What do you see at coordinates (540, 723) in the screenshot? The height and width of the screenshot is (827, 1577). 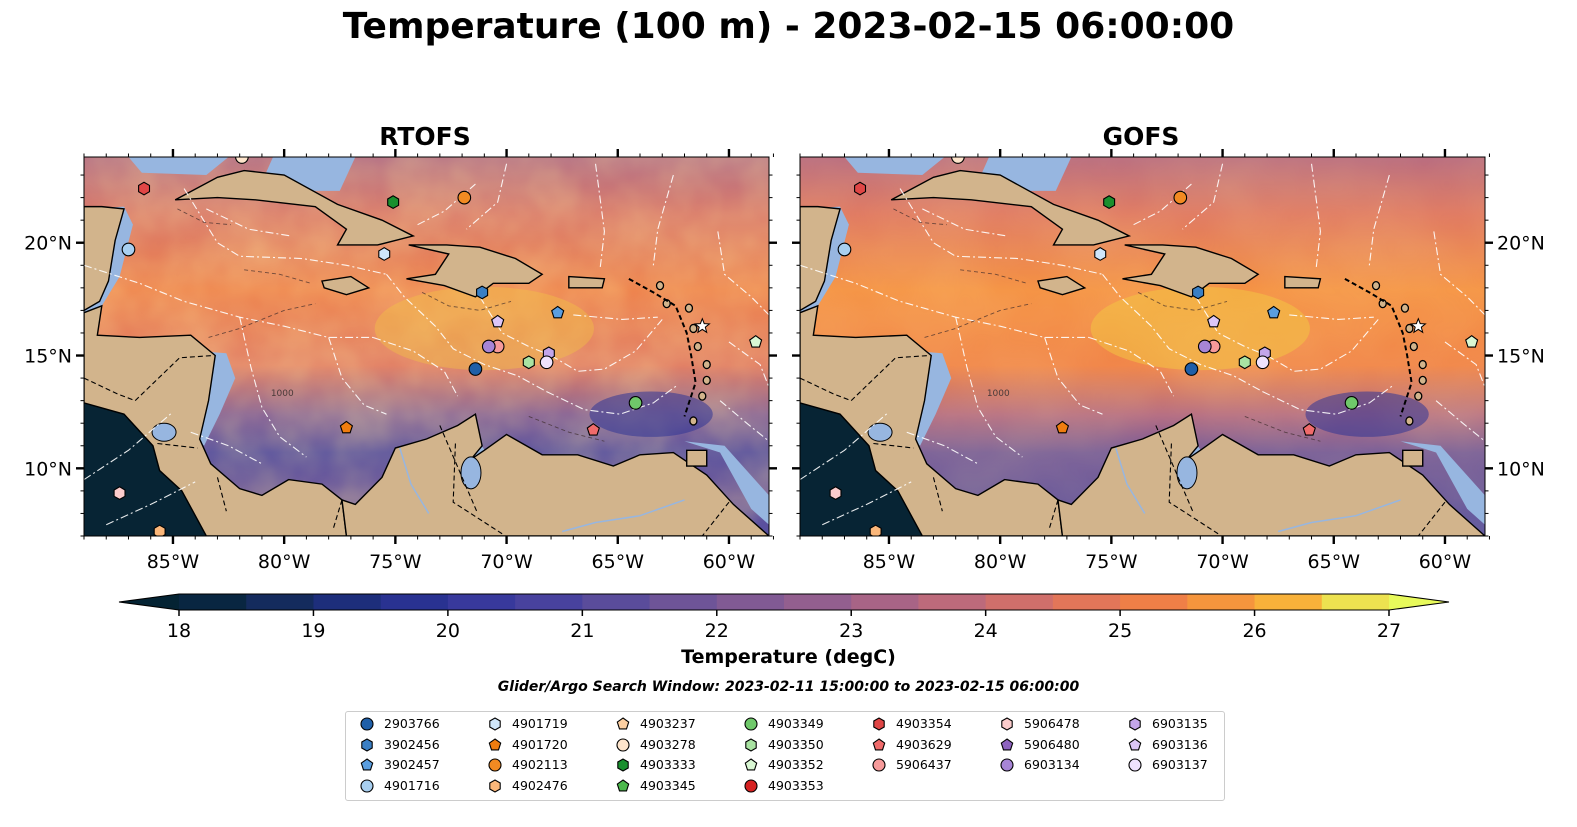 I see `legend-item-label: 4901719` at bounding box center [540, 723].